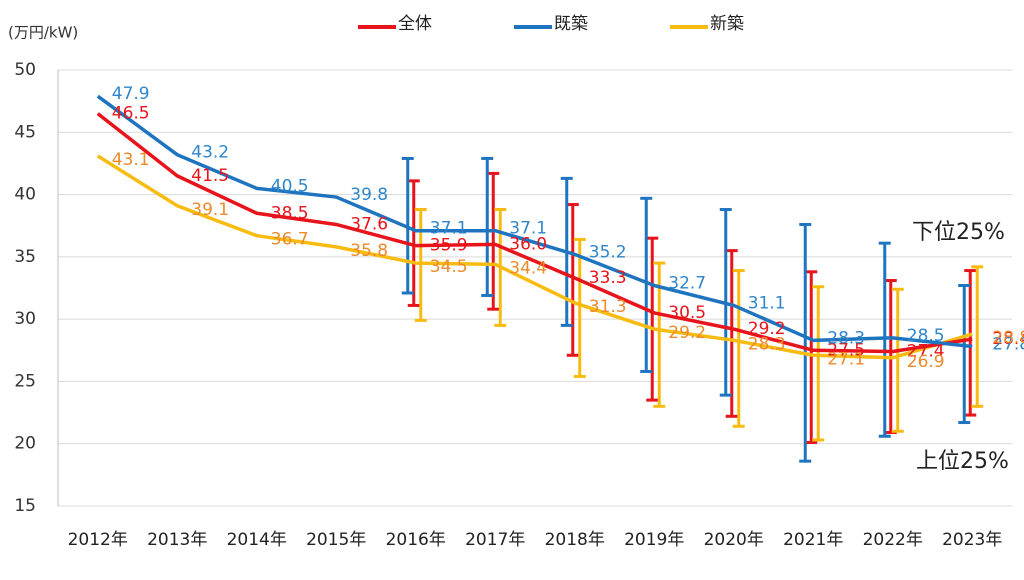 This screenshot has width=1024, height=580. Describe the element at coordinates (131, 160) in the screenshot. I see `data-label: 43.1` at that location.